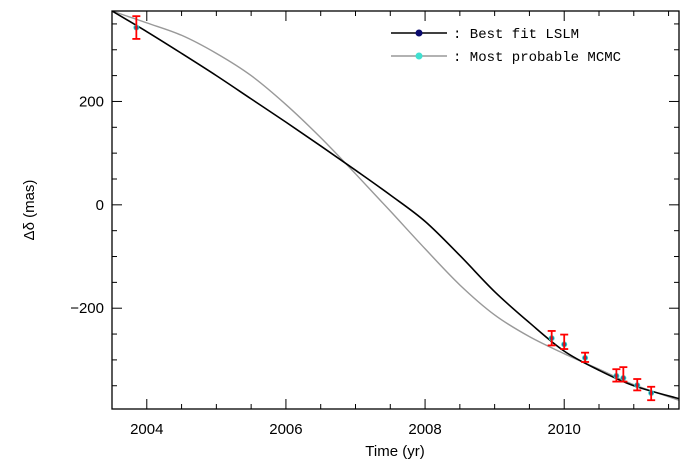 This screenshot has width=690, height=466. I want to click on y-tick-label: 0, so click(100, 205).